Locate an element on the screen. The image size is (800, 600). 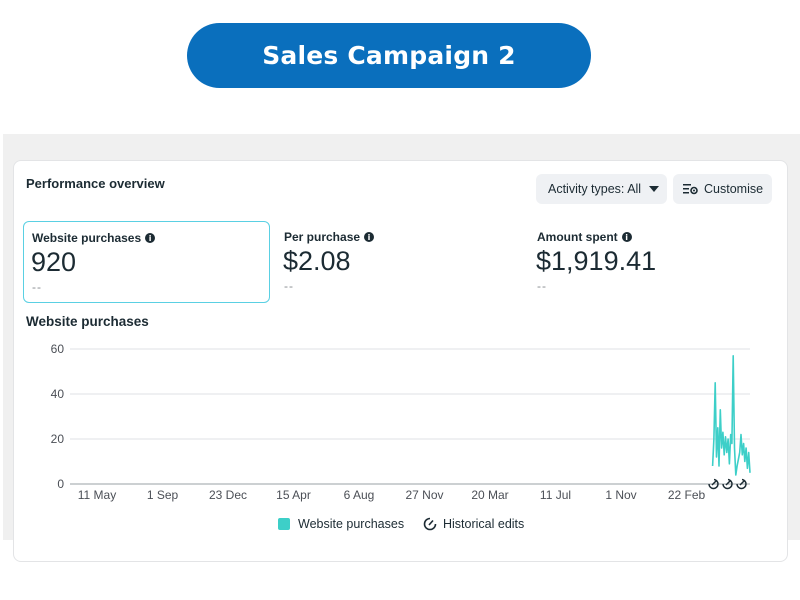
y-tick-label: 60 is located at coordinates (58, 349).